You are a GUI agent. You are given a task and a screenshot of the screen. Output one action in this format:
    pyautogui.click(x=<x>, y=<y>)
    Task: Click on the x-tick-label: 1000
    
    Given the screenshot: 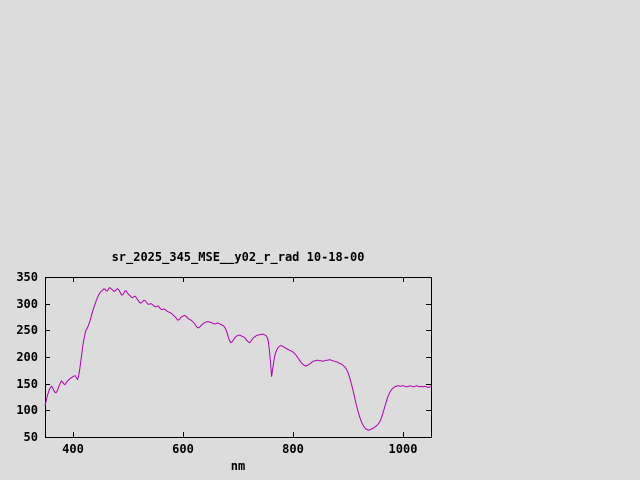 What is the action you would take?
    pyautogui.click(x=403, y=449)
    